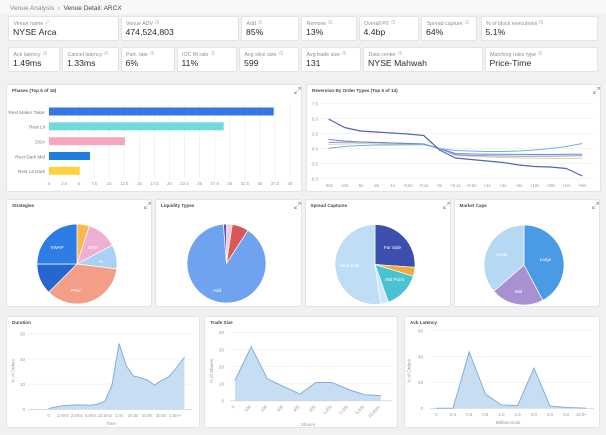 The height and width of the screenshot is (435, 606). Describe the element at coordinates (124, 183) in the screenshot. I see `svg-text: 12.5` at that location.